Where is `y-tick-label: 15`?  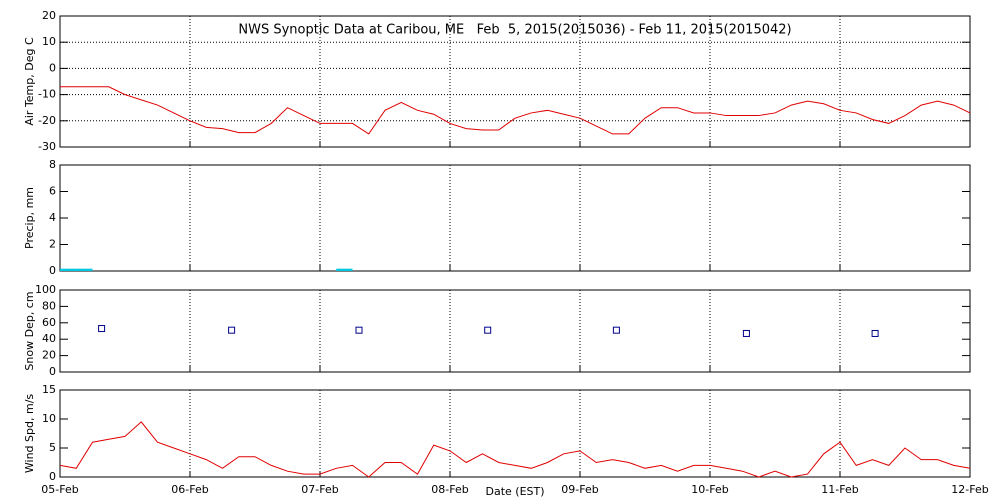 y-tick-label: 15 is located at coordinates (49, 389).